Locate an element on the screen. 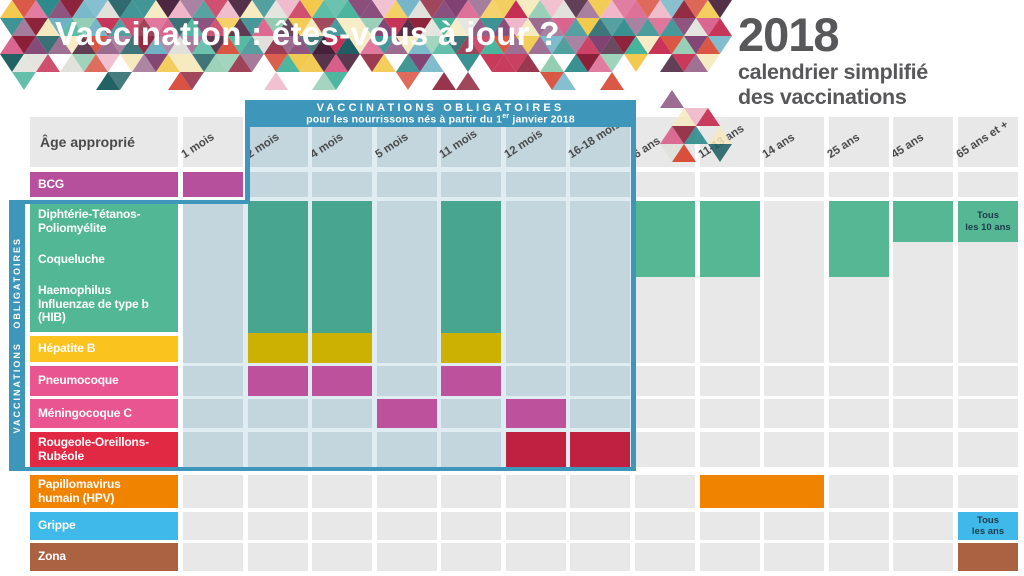 The image size is (1024, 576). dose-cell-dtp2 is located at coordinates (665, 239).